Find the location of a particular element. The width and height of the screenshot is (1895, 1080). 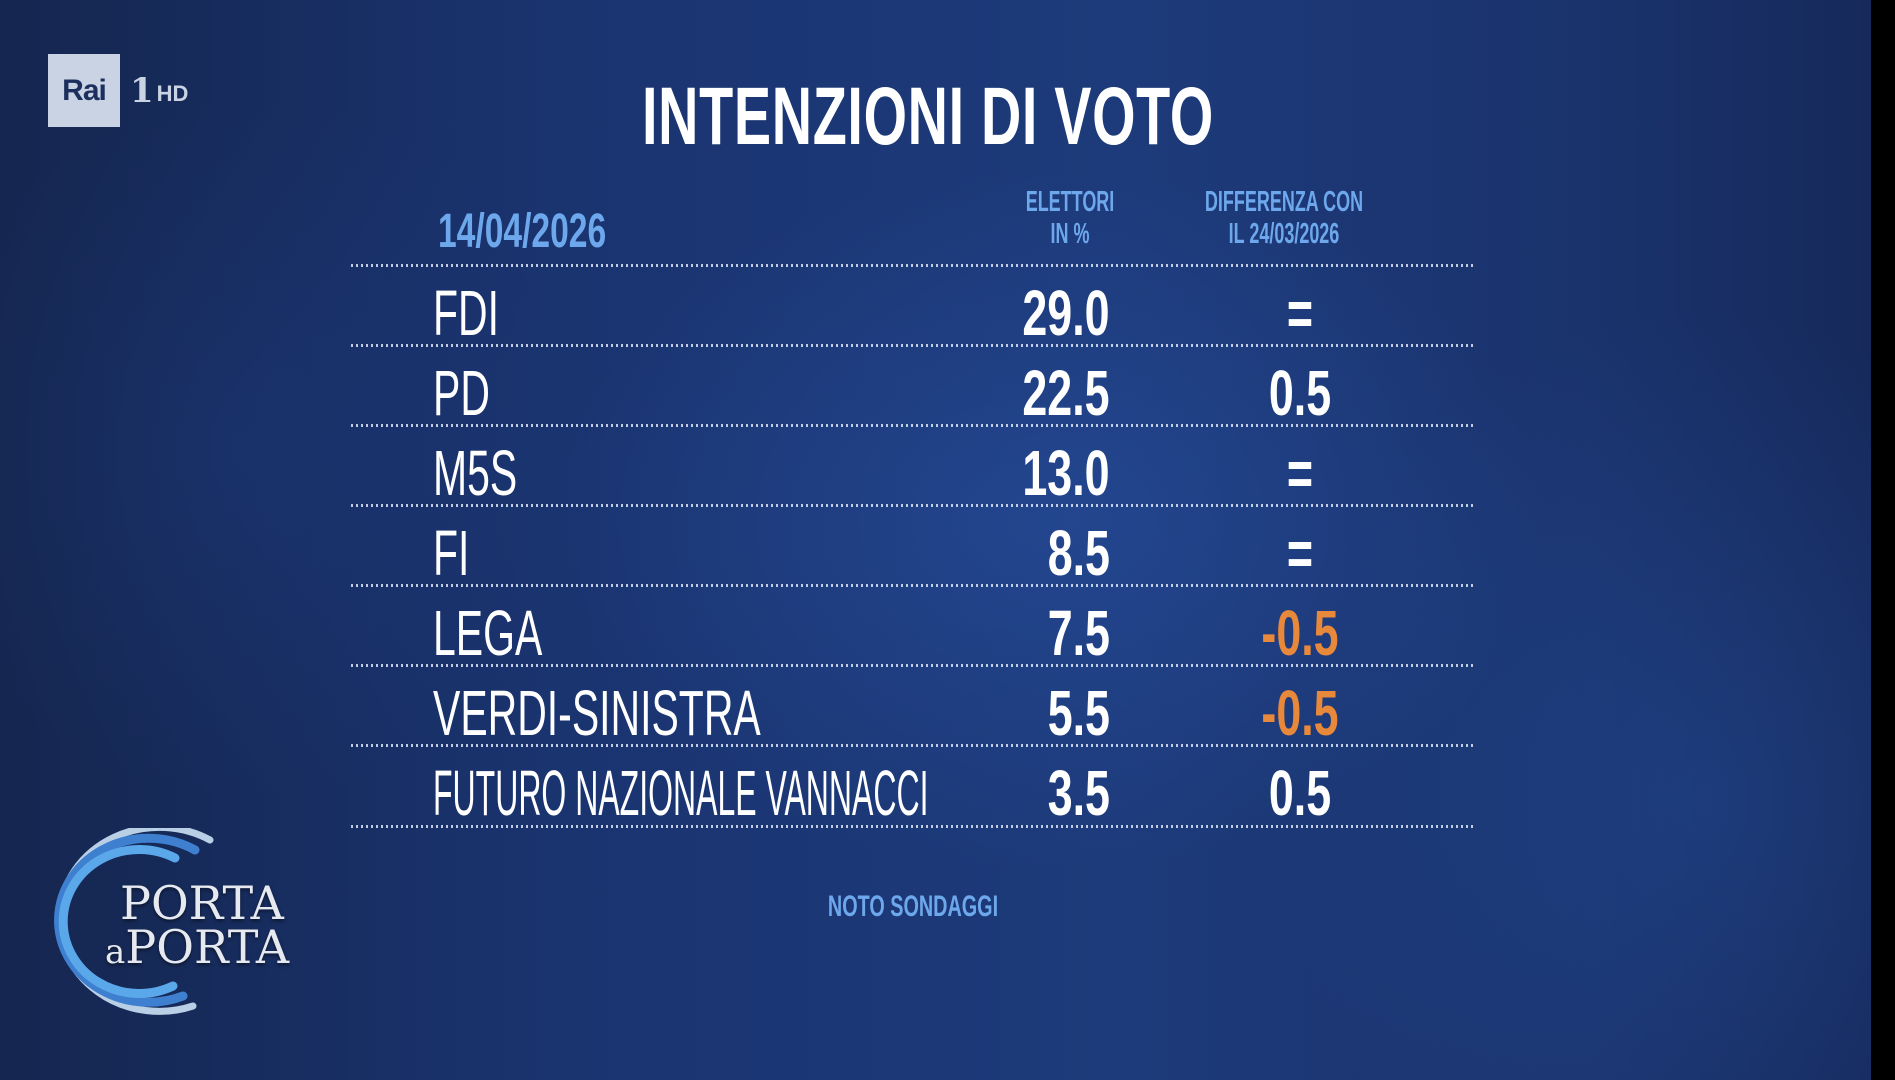

logo-line1-text: PORTA is located at coordinates (202, 903).